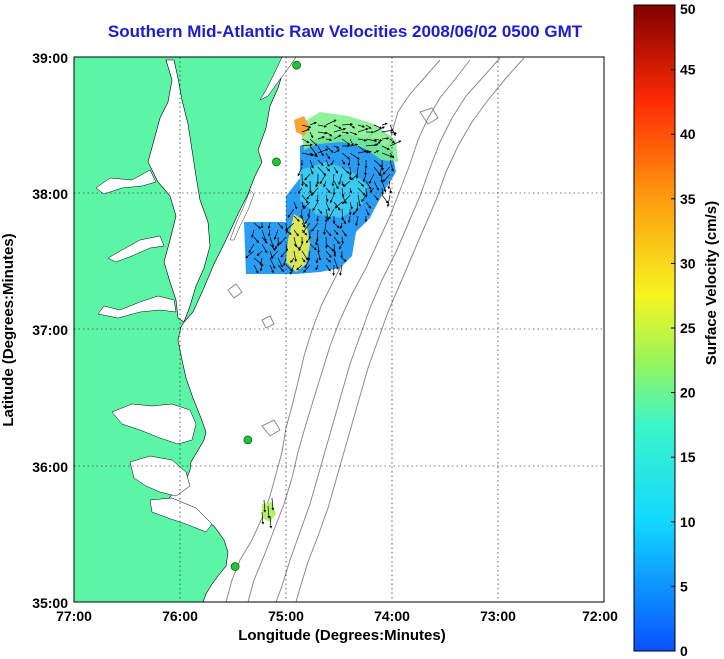 The image size is (724, 659). I want to click on x-tick-labels: 77:00 76:00 75:00 74:00 73:00 72:00, so click(337, 616).